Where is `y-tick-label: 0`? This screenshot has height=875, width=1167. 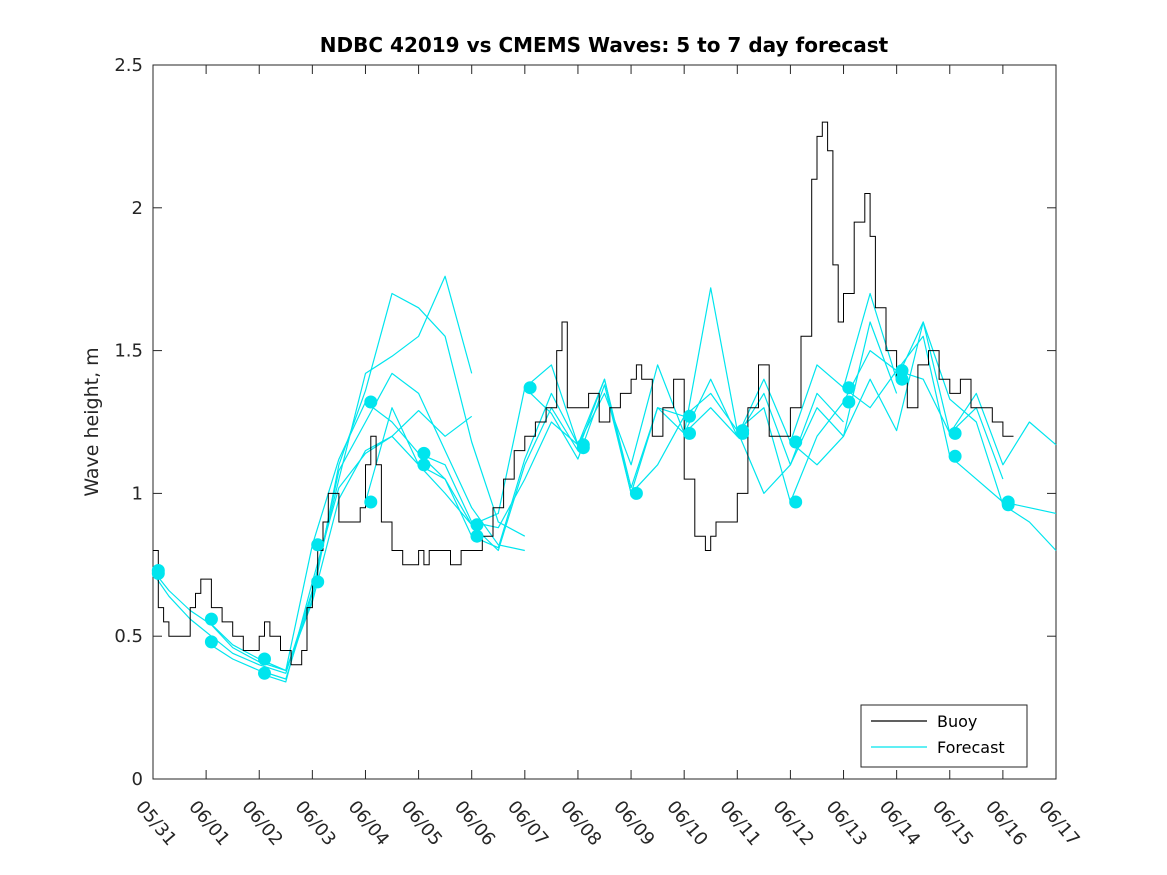
y-tick-label: 0 is located at coordinates (137, 779).